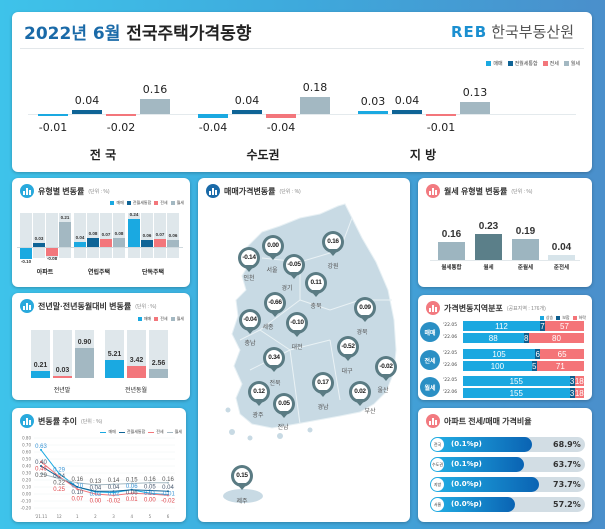 This screenshot has width=605, height=529. I want to click on region-name: 전북, so click(275, 383).